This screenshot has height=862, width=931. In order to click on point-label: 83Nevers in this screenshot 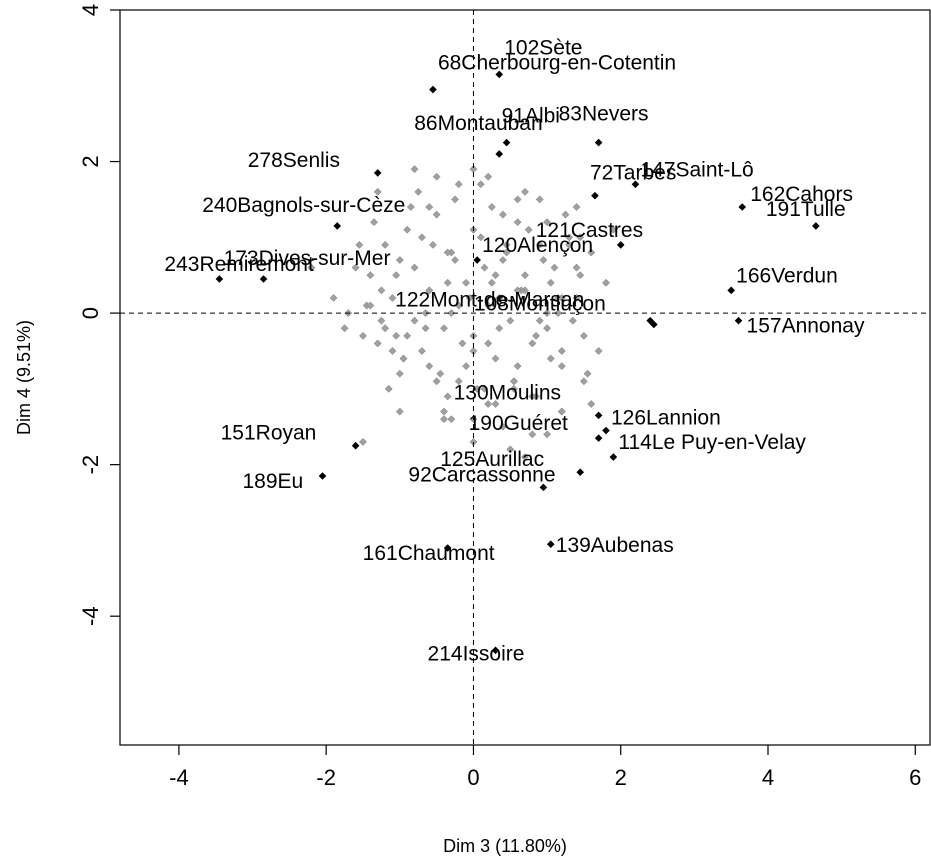, I will do `click(604, 114)`.